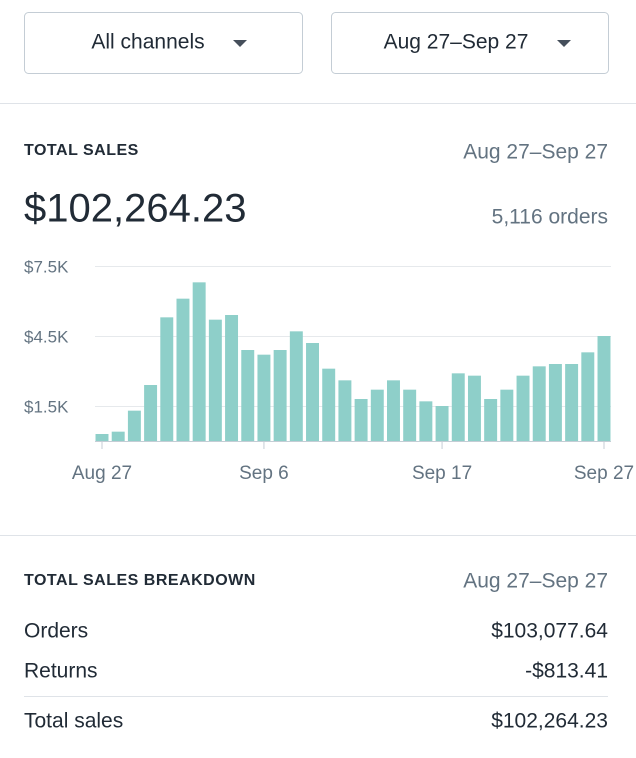 The width and height of the screenshot is (636, 758). I want to click on x-tick-label: Sep 17, so click(442, 473).